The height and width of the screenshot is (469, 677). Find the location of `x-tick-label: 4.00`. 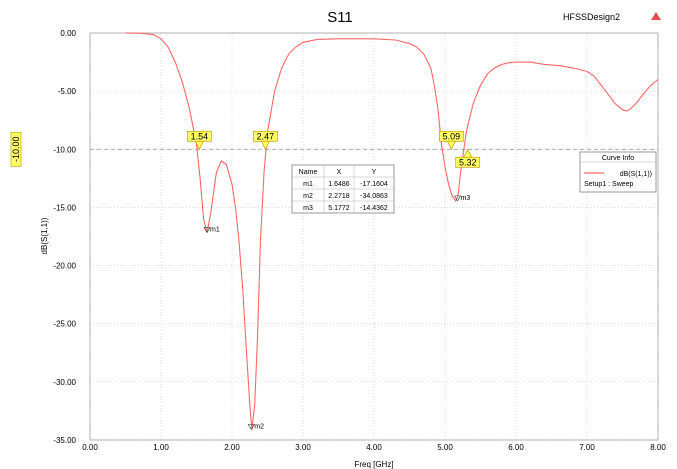

x-tick-label: 4.00 is located at coordinates (374, 447).